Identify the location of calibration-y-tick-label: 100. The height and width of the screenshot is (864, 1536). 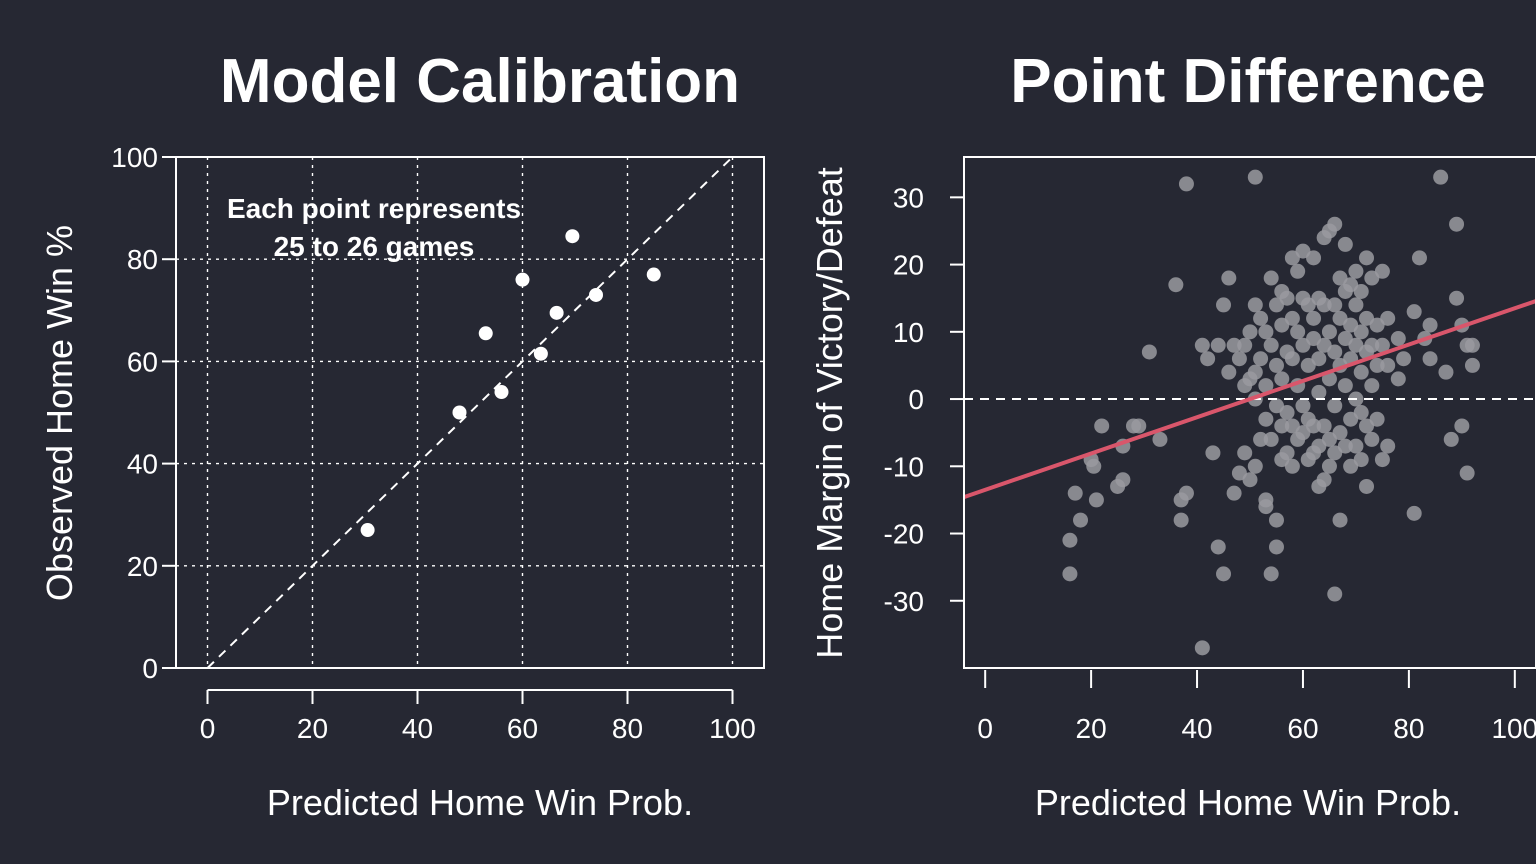
(134, 157).